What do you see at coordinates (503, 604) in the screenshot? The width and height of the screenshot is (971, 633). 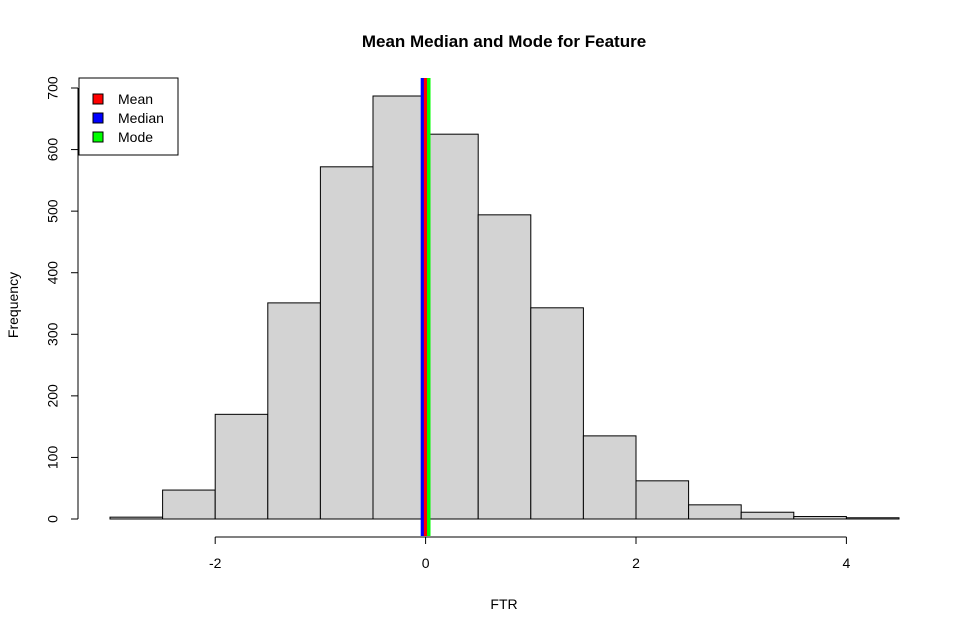 I see `x-axis-label: FTR` at bounding box center [503, 604].